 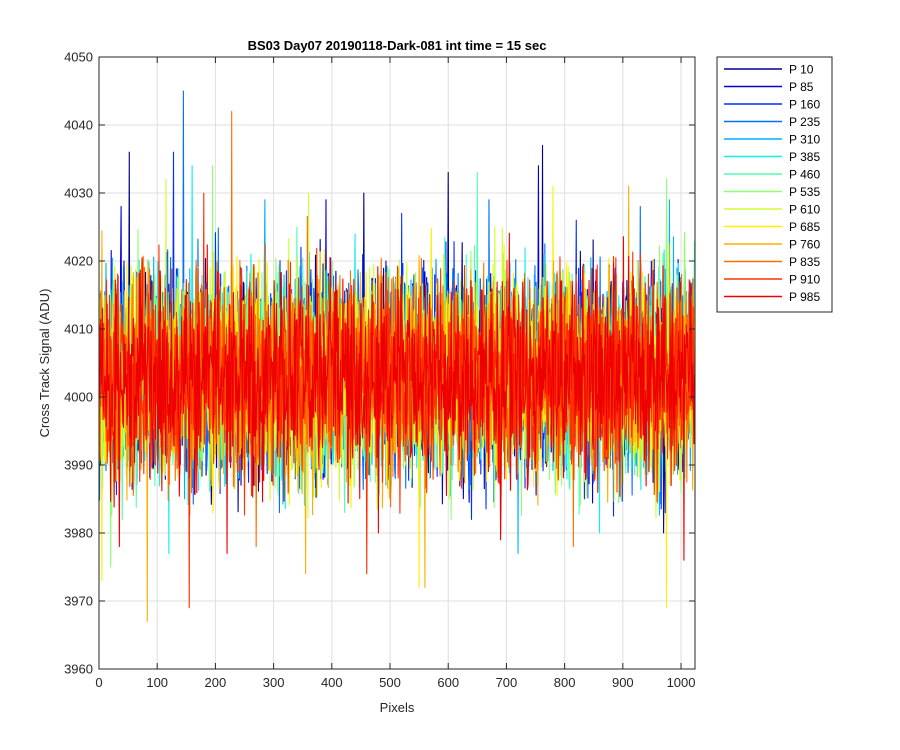 What do you see at coordinates (804, 210) in the screenshot?
I see `legend-label: P 610` at bounding box center [804, 210].